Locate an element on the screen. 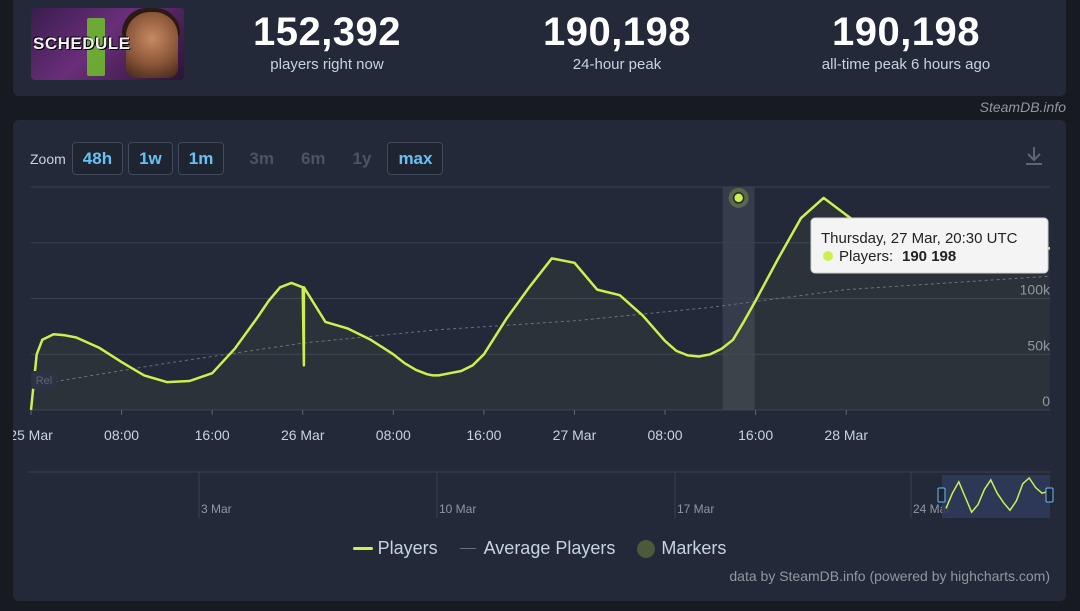 The width and height of the screenshot is (1080, 611). legend-markers-swatch is located at coordinates (646, 548).